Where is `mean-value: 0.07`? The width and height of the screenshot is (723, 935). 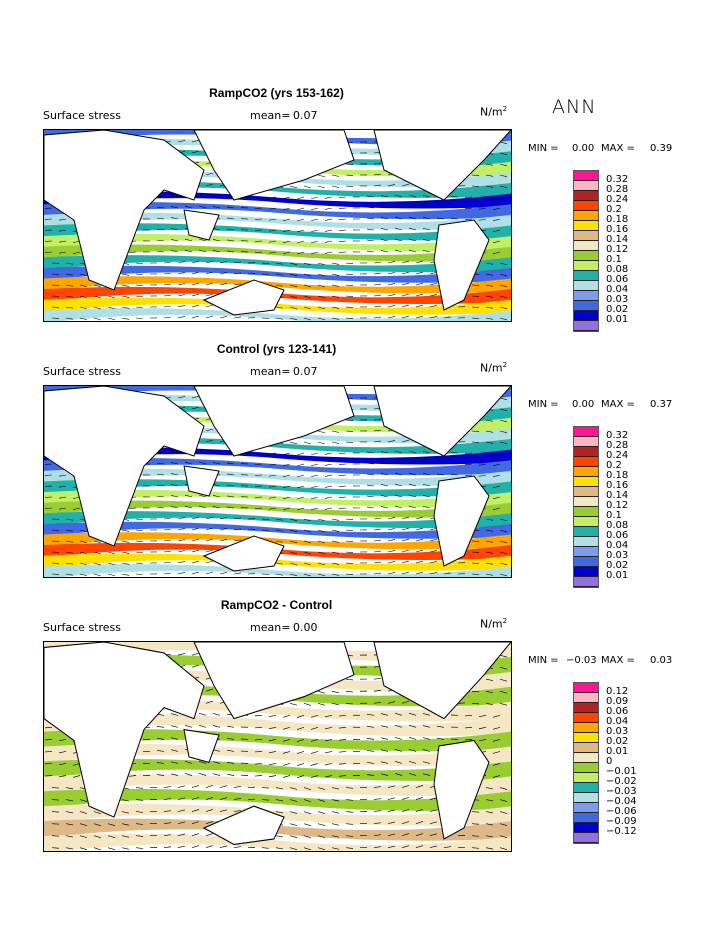 mean-value: 0.07 is located at coordinates (305, 371).